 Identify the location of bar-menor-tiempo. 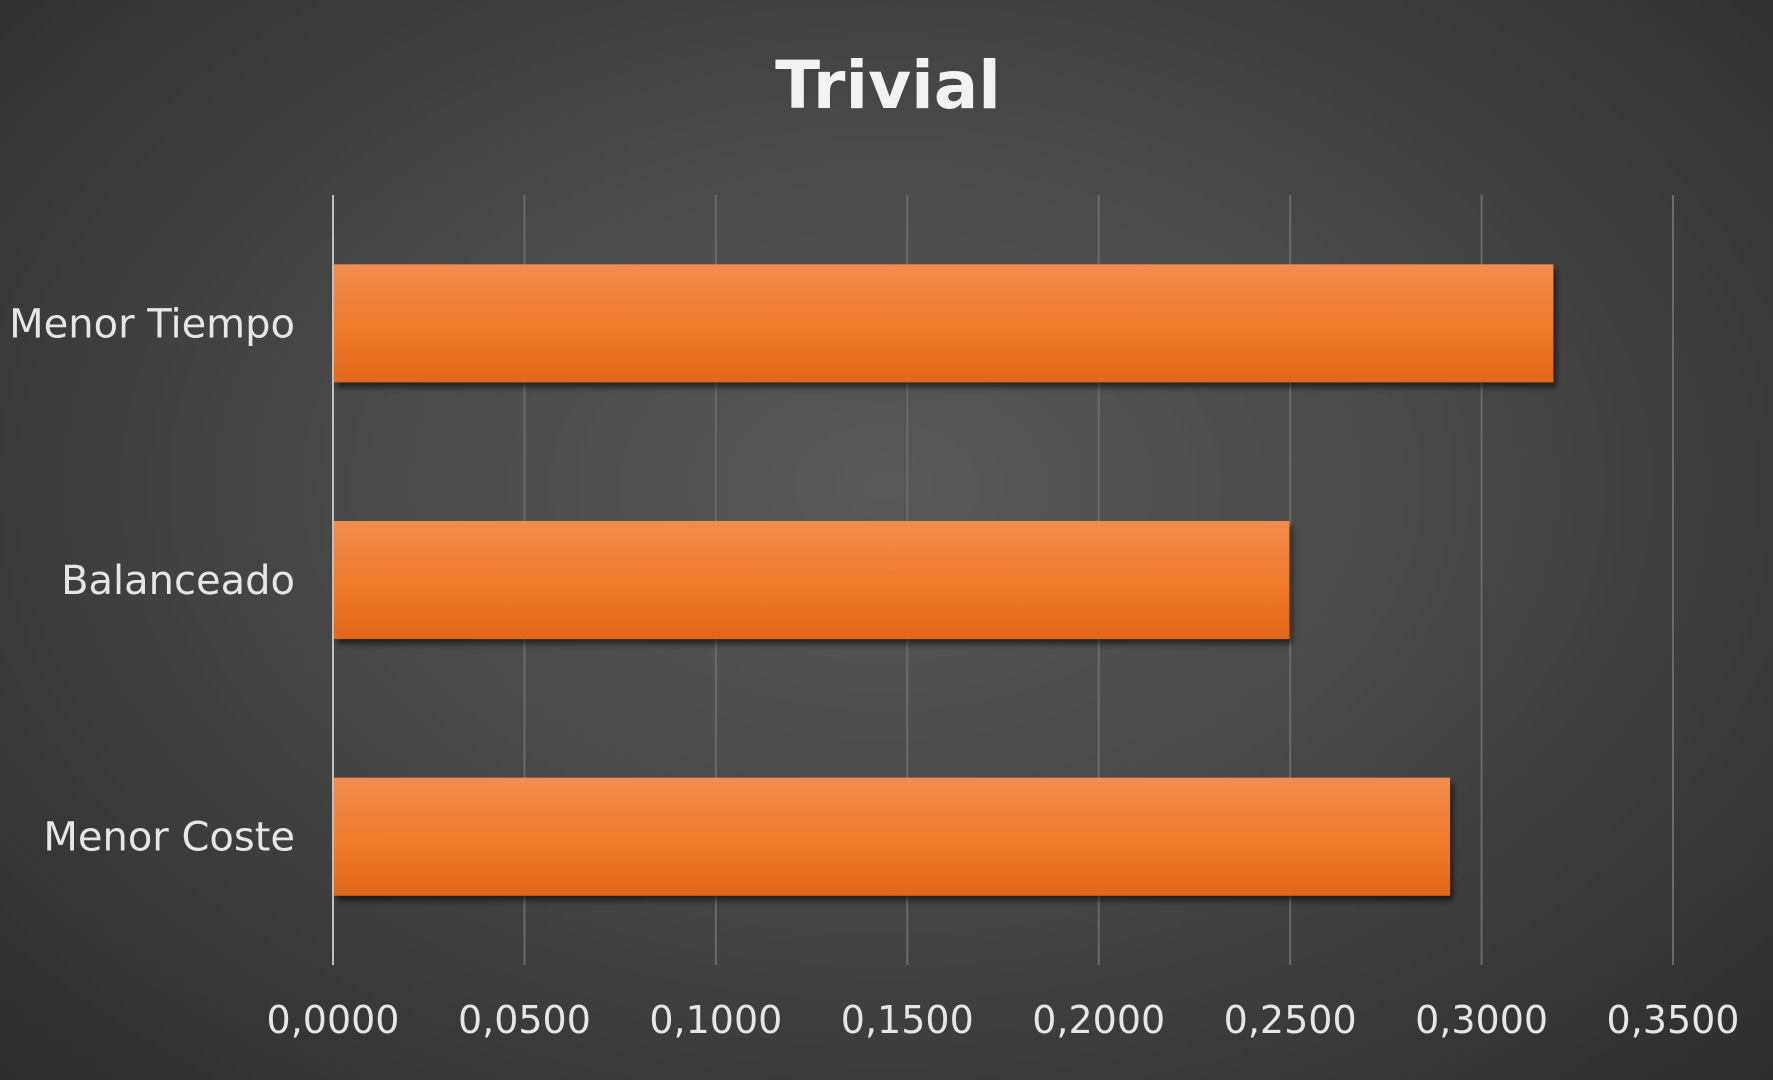
(944, 323).